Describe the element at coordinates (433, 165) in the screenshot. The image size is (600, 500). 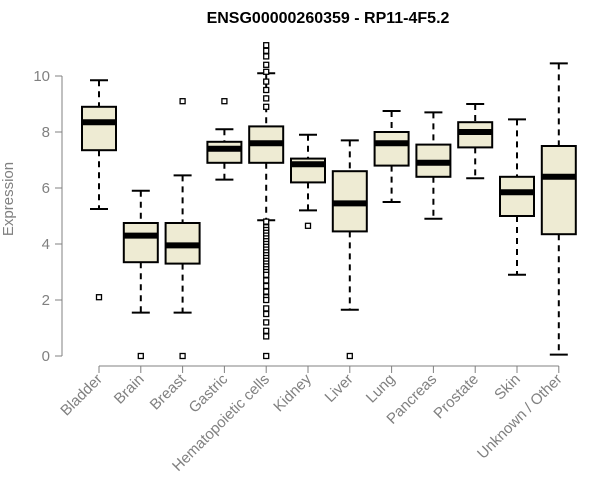
I see `box-pancreas` at that location.